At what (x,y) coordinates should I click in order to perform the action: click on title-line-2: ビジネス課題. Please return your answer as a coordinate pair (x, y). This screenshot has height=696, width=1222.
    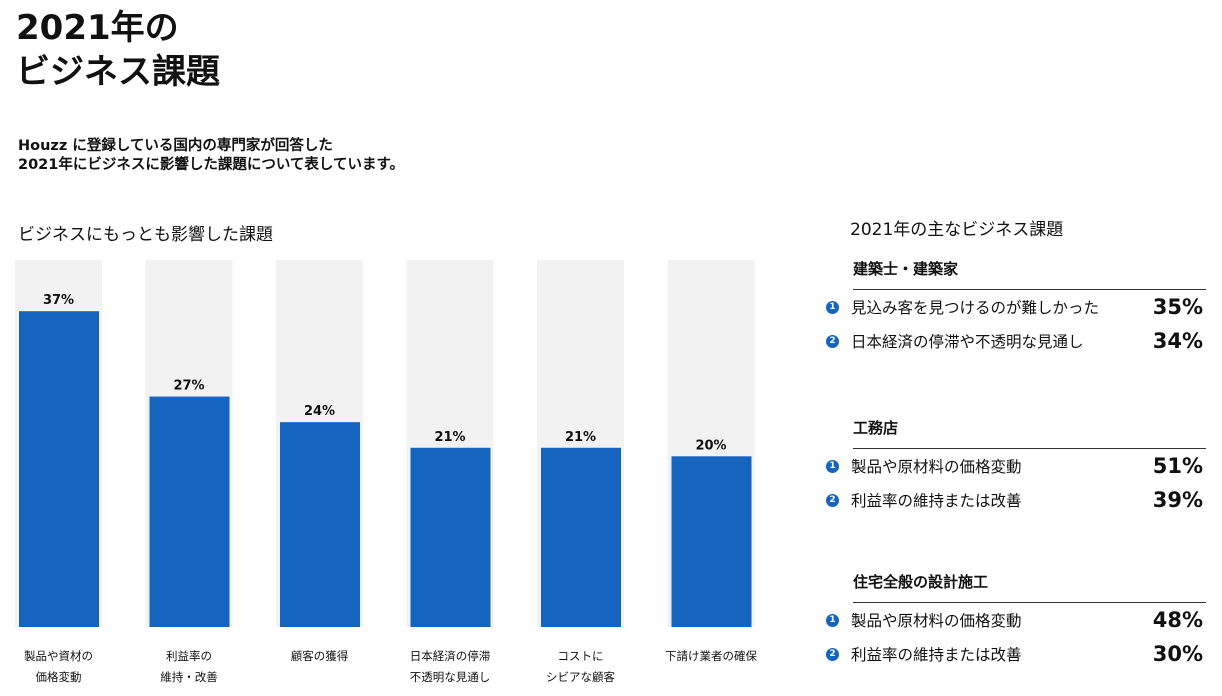
    Looking at the image, I should click on (118, 72).